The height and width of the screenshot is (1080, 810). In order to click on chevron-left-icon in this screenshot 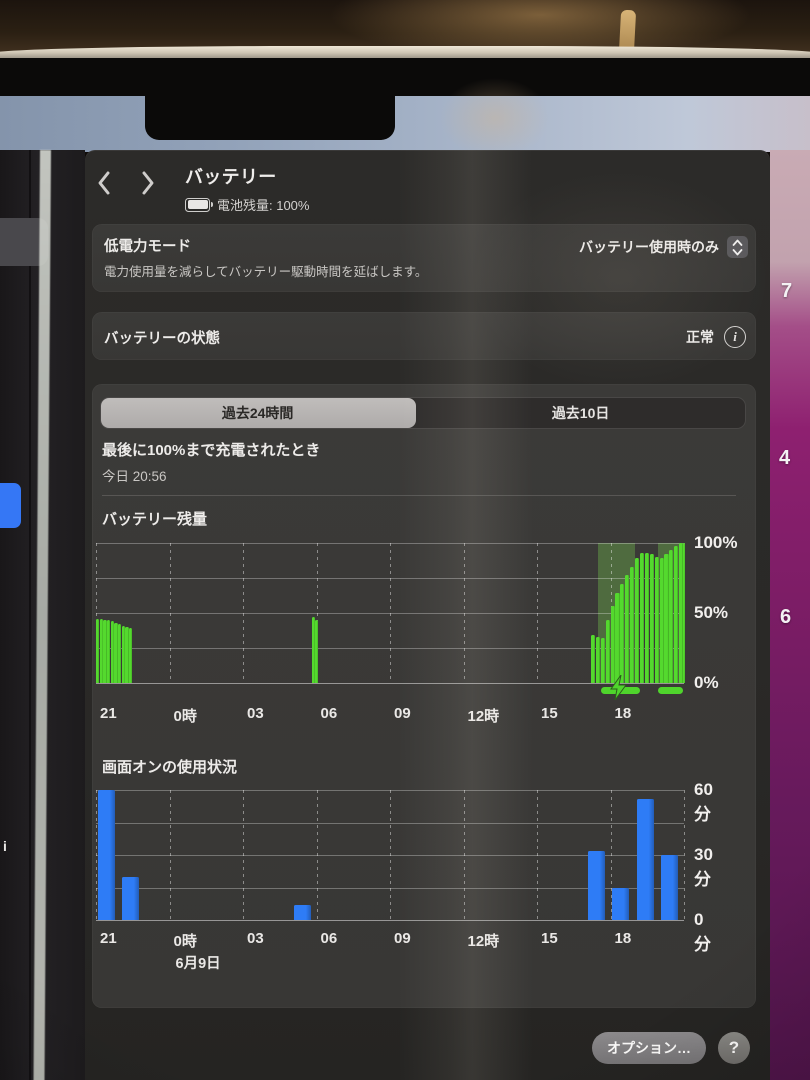, I will do `click(104, 183)`.